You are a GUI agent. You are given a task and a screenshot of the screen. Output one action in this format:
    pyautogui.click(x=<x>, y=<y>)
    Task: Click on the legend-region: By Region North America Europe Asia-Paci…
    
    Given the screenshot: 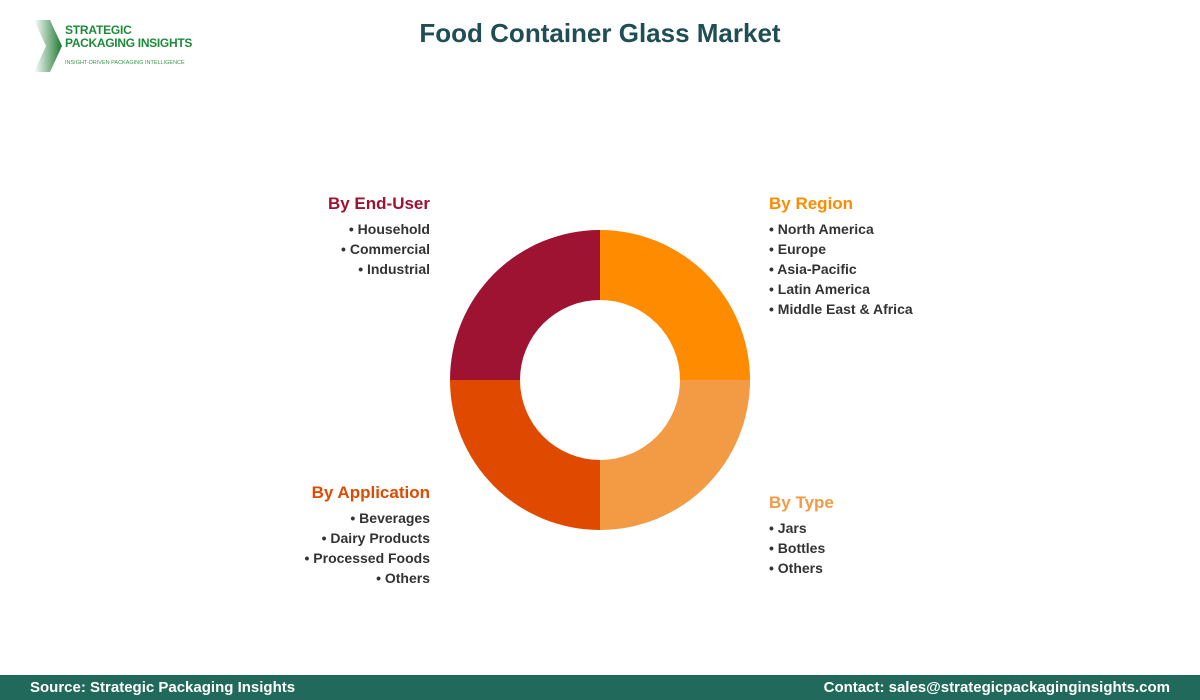 What is the action you would take?
    pyautogui.click(x=841, y=256)
    